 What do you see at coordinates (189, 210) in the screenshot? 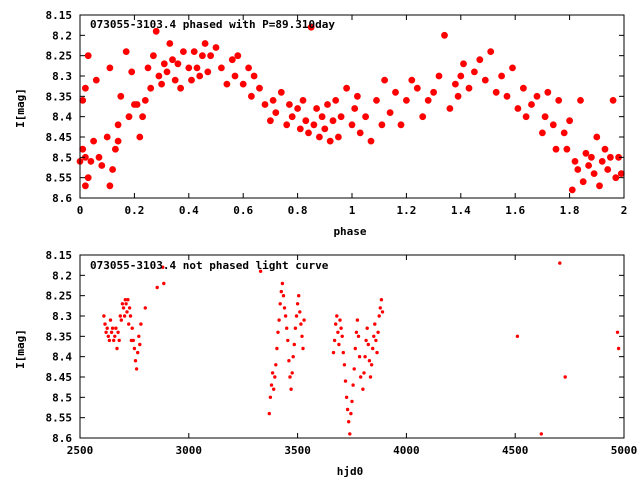
I see `x-tick-label: 0.4` at bounding box center [189, 210].